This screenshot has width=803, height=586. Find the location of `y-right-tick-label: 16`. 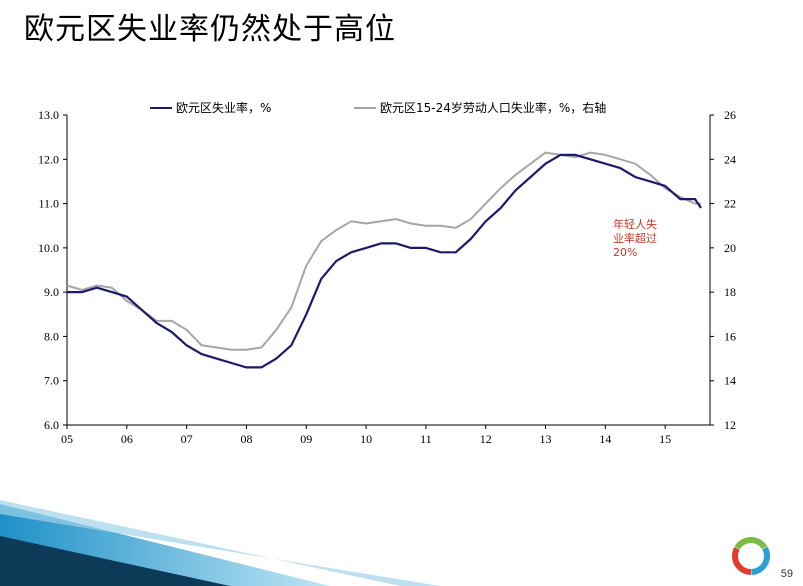

y-right-tick-label: 16 is located at coordinates (730, 336).